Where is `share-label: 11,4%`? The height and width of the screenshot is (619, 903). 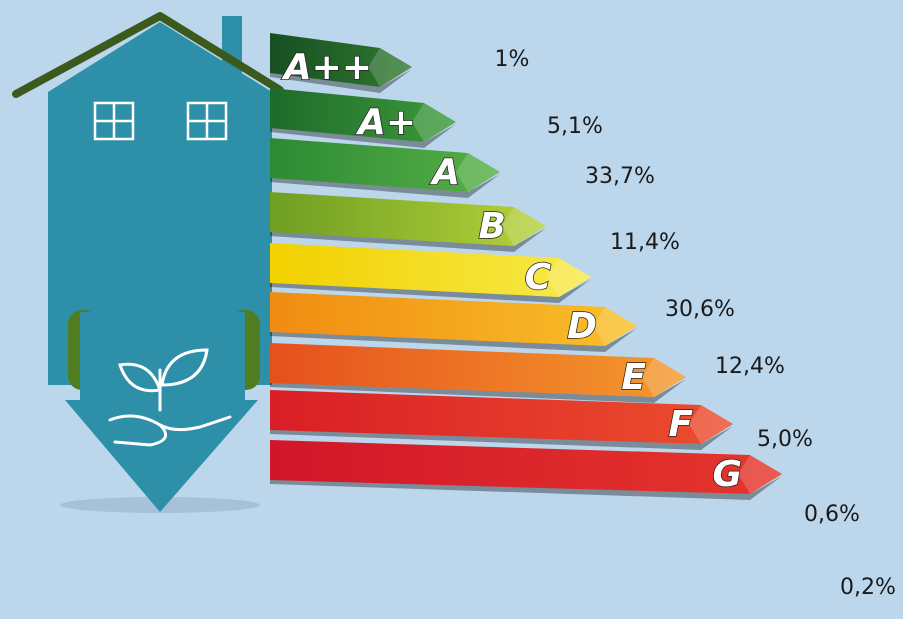 share-label: 11,4% is located at coordinates (645, 242).